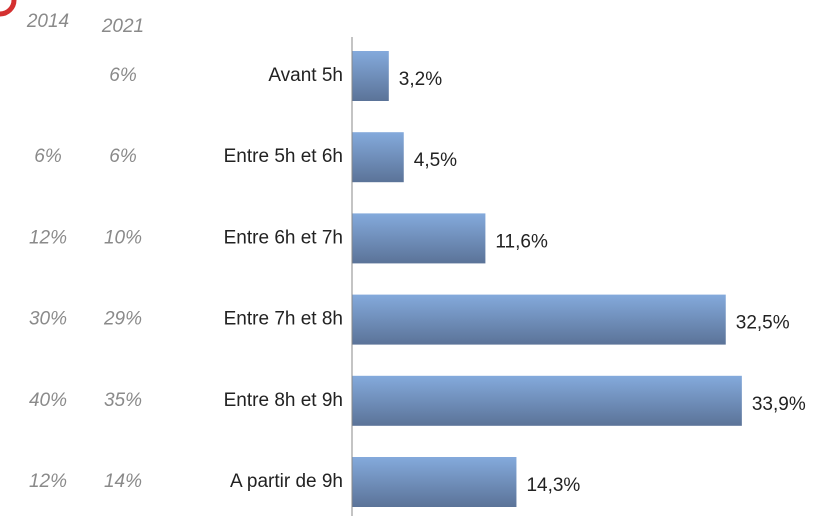  I want to click on column-header: 2014, so click(47, 21).